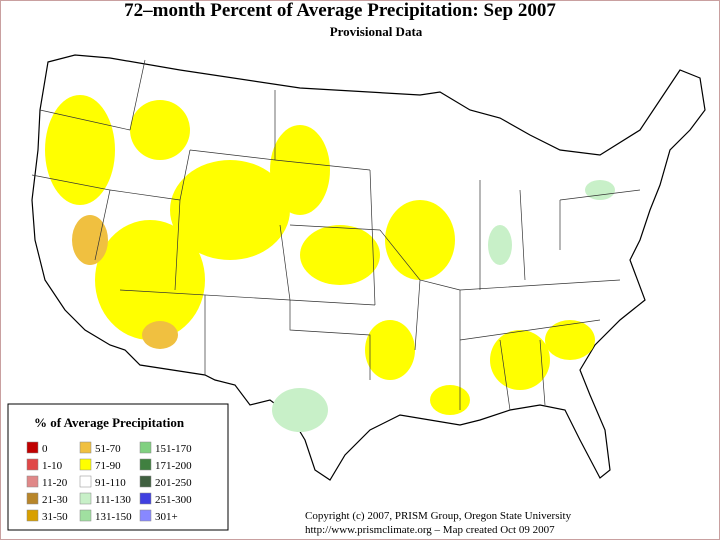 The width and height of the screenshot is (720, 540). I want to click on legend-label: 151-170, so click(173, 449).